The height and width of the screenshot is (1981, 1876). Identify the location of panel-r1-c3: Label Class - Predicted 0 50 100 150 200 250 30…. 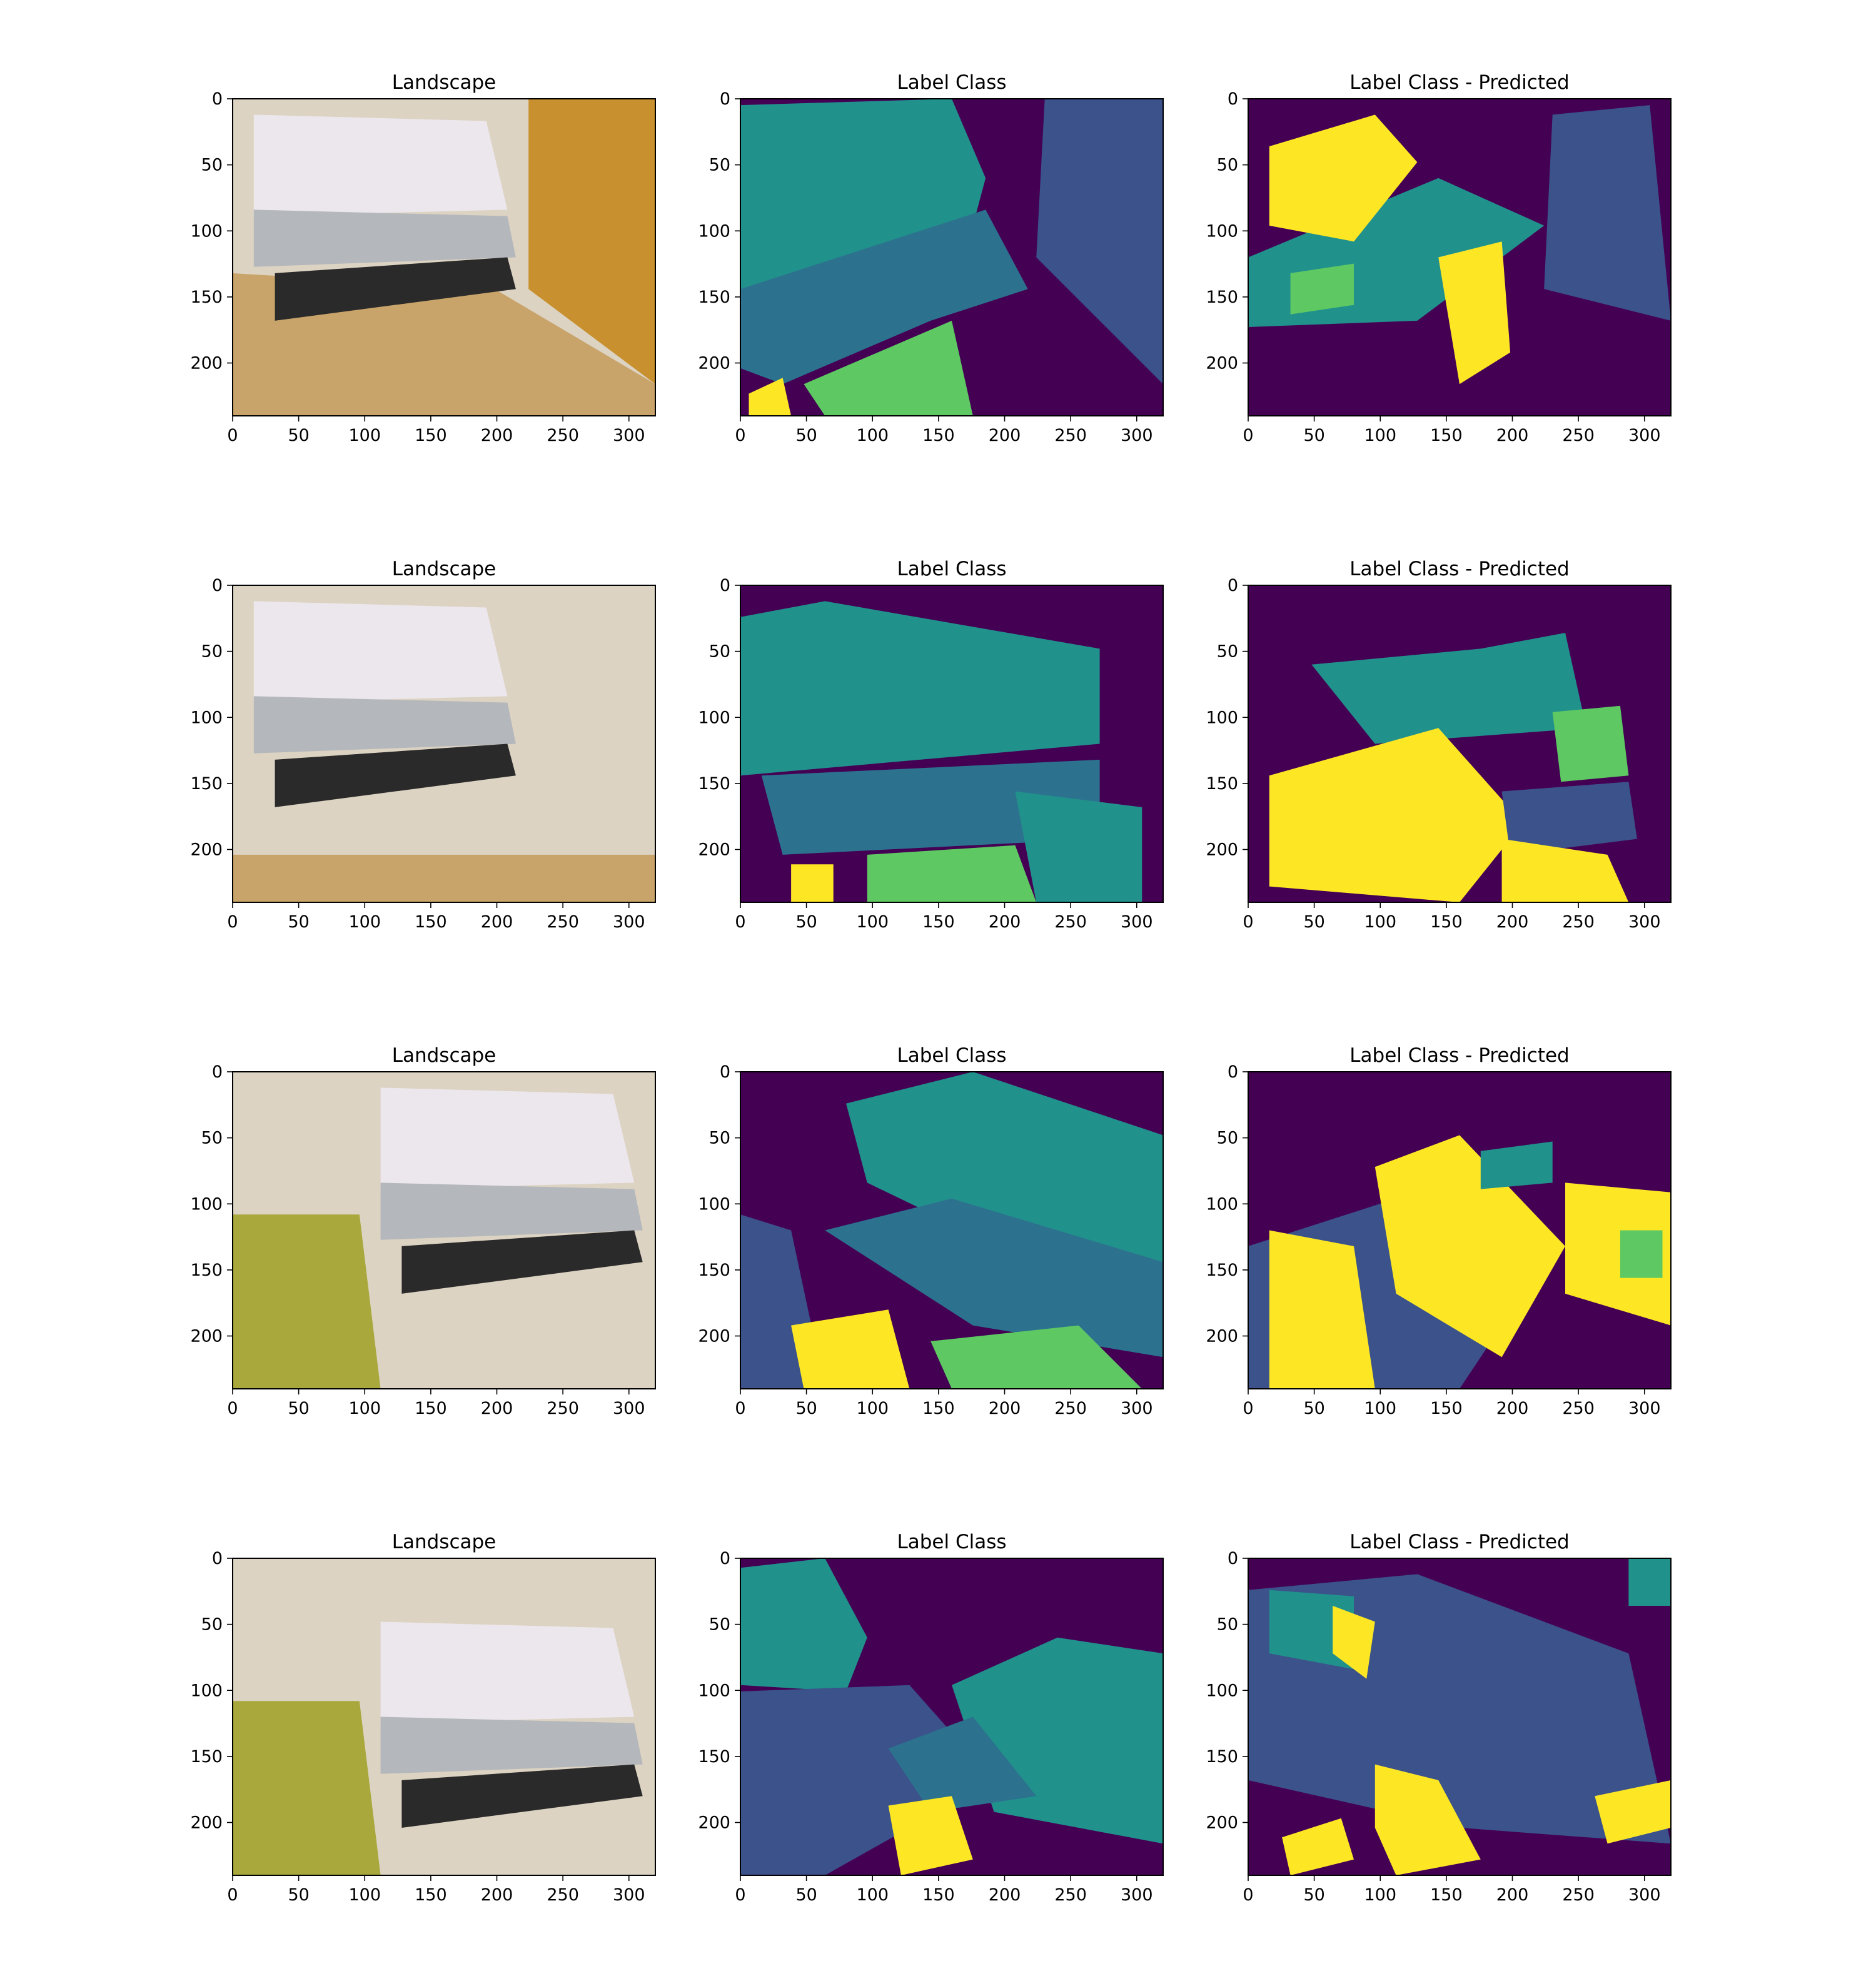
(1439, 258).